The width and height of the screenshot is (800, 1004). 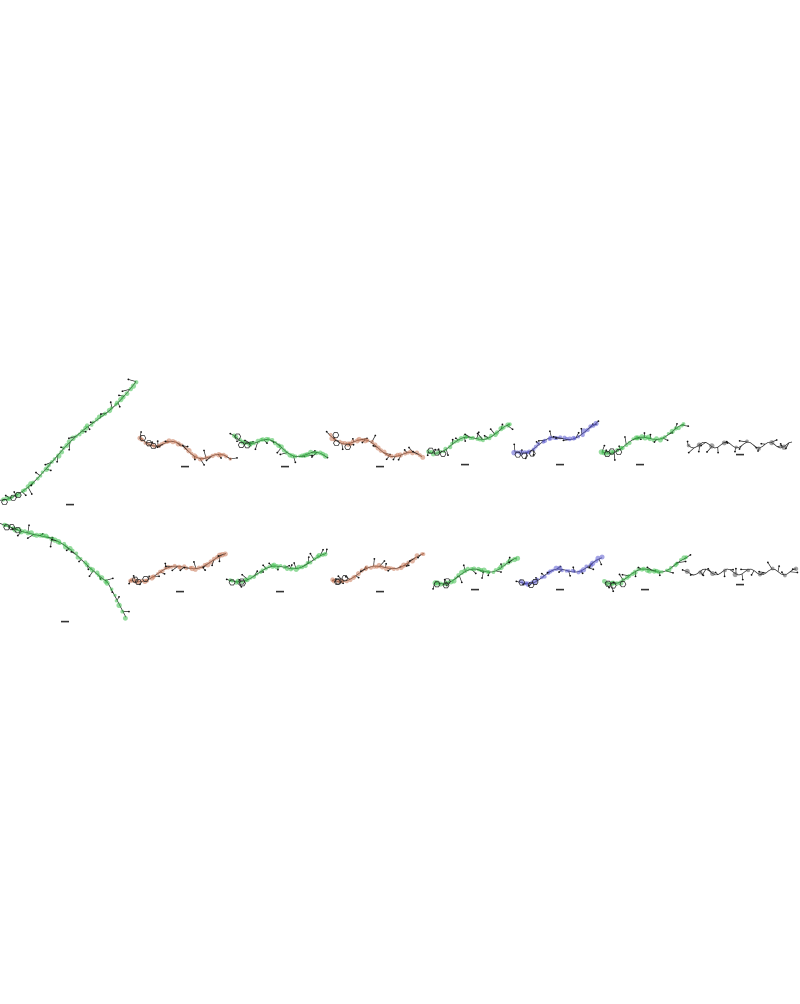 I want to click on ring, so click(x=337, y=443).